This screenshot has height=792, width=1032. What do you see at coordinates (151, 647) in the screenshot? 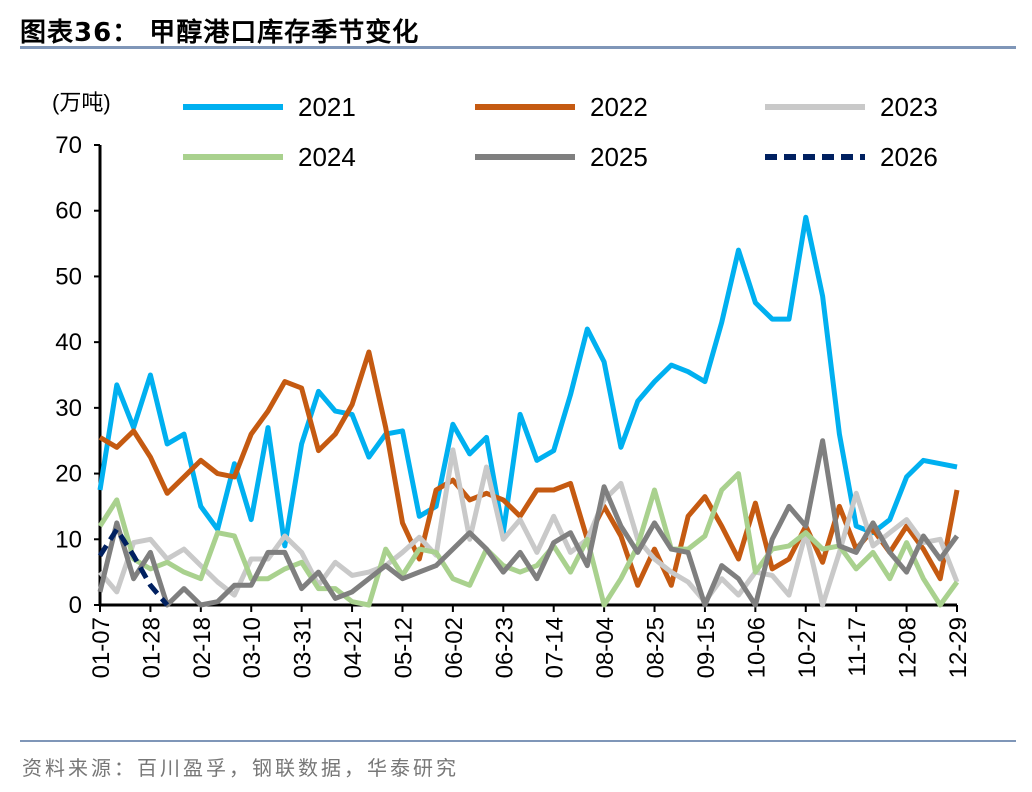
I see `x-tick-label: 01-28` at bounding box center [151, 647].